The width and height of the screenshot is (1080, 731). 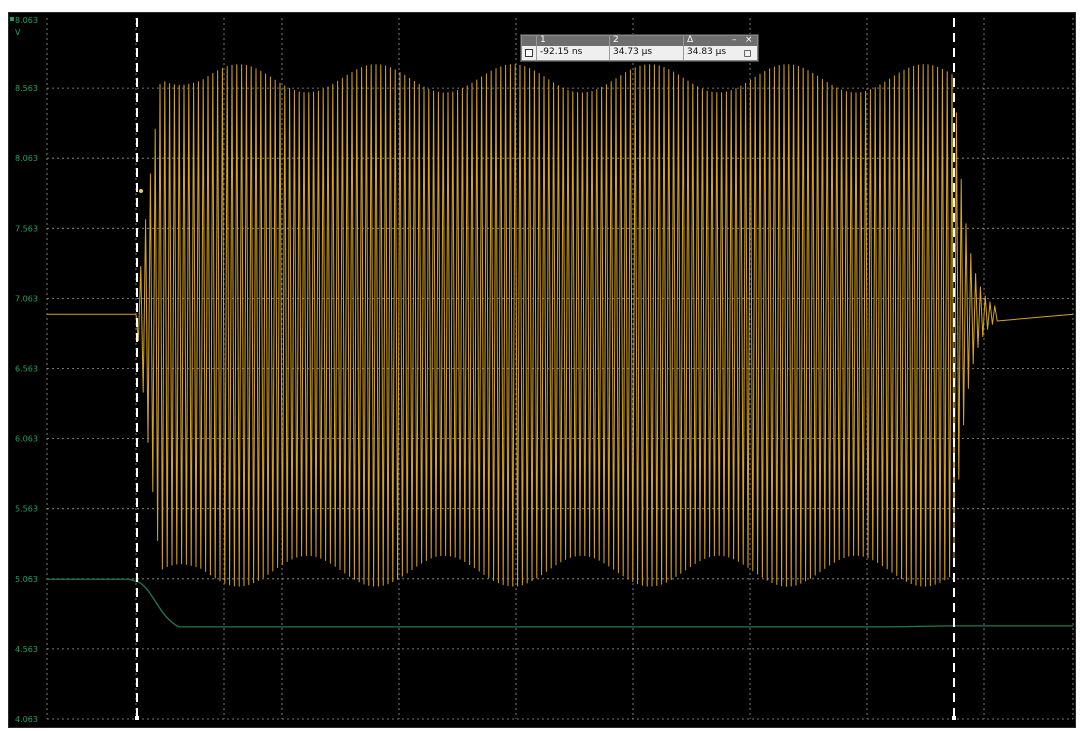 What do you see at coordinates (747, 53) in the screenshot?
I see `lock-icon` at bounding box center [747, 53].